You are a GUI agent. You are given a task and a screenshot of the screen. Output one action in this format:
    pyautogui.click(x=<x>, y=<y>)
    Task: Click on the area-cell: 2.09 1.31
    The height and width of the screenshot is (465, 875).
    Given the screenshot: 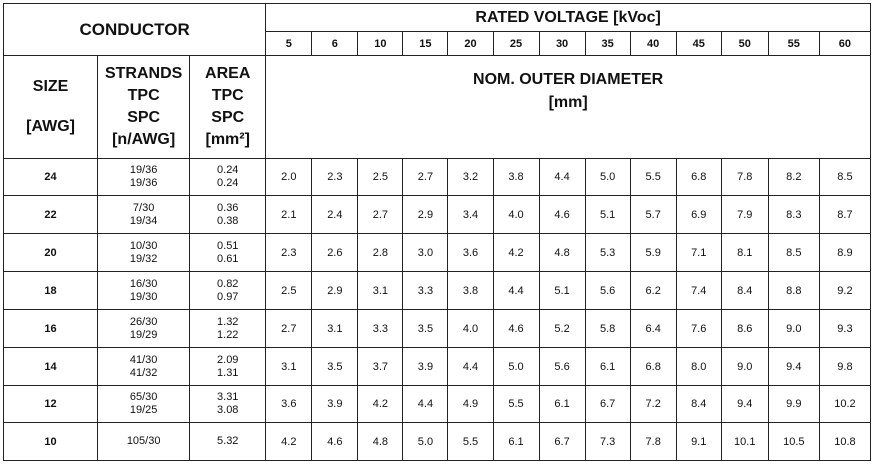 What is the action you would take?
    pyautogui.click(x=228, y=366)
    